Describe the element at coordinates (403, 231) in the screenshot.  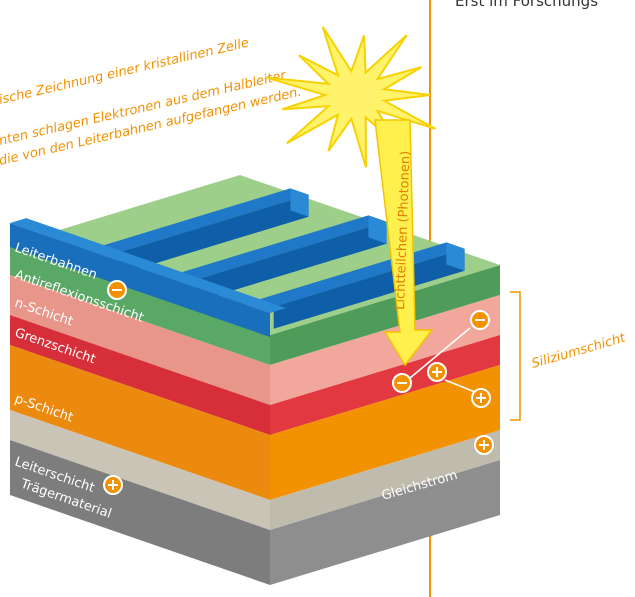
I see `photon-label: Lichtteilchen (Photonen)` at that location.